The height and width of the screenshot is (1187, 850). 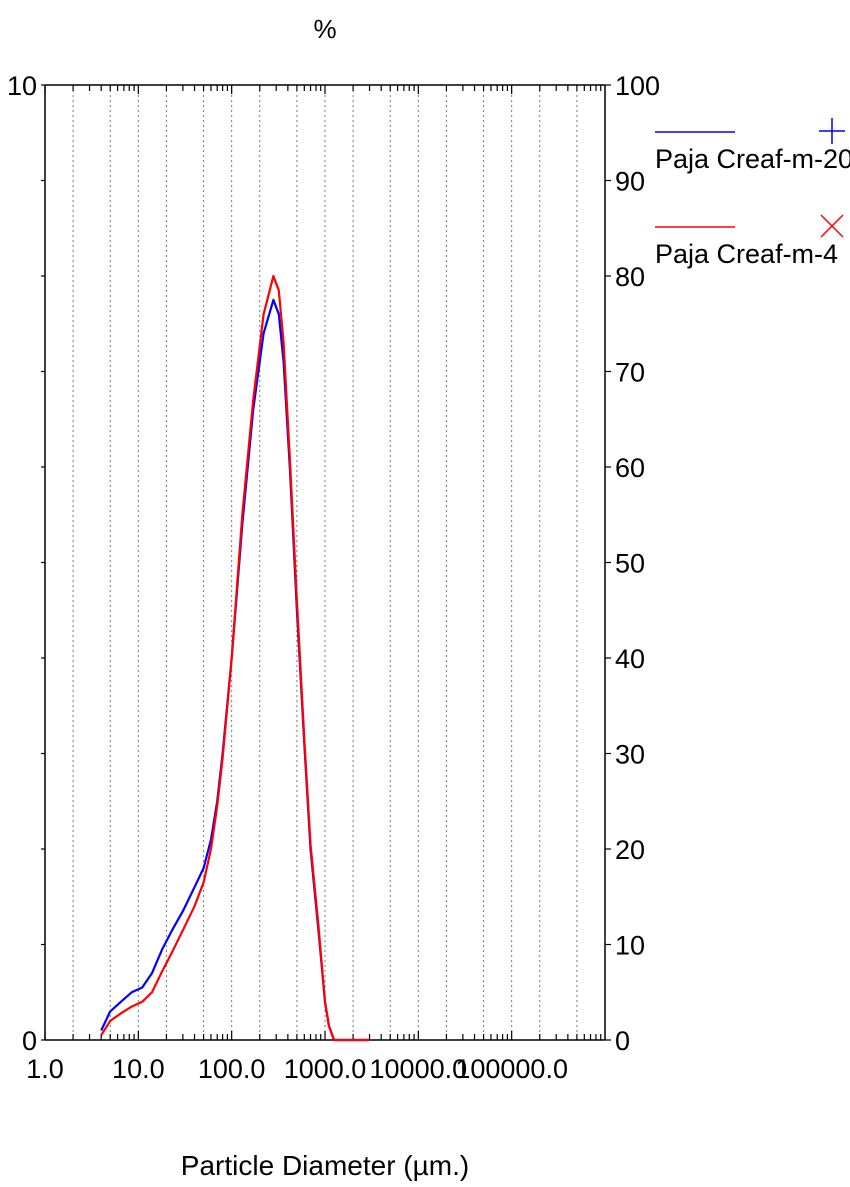 What do you see at coordinates (29, 1041) in the screenshot?
I see `y-left-tick-label: 0` at bounding box center [29, 1041].